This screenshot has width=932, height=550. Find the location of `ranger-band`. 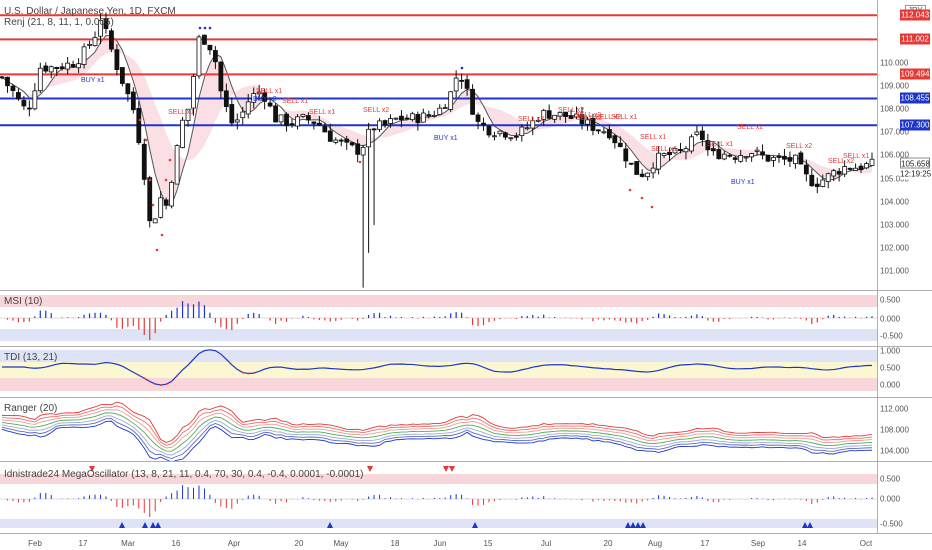

ranger-band is located at coordinates (437, 422).